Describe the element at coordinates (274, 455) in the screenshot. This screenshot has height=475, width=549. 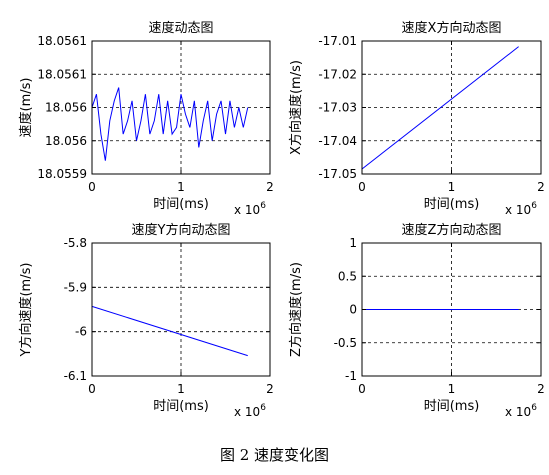
I see `figure-caption: 图 2 速度变化图` at that location.